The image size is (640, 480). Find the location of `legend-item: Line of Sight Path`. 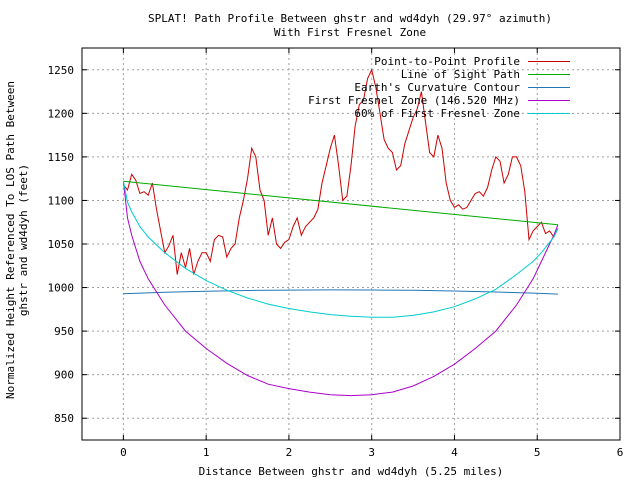

legend-item: Line of Sight Path is located at coordinates (439, 74).